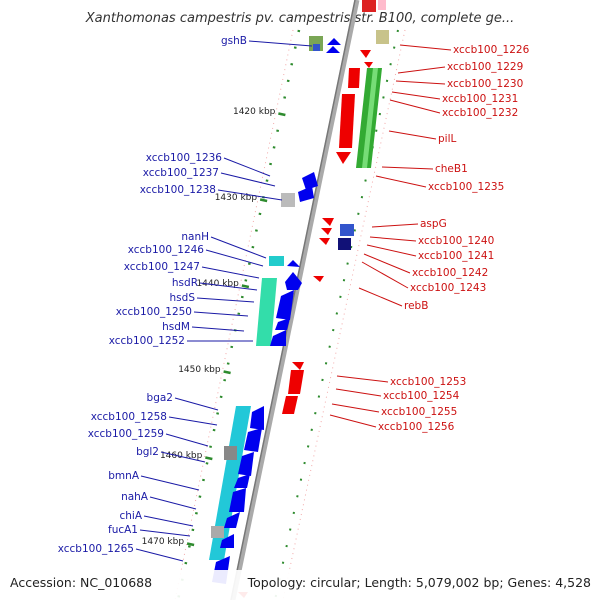 This screenshot has height=600, width=600. Describe the element at coordinates (450, 273) in the screenshot. I see `right-gene-label: xccb100_1242` at that location.